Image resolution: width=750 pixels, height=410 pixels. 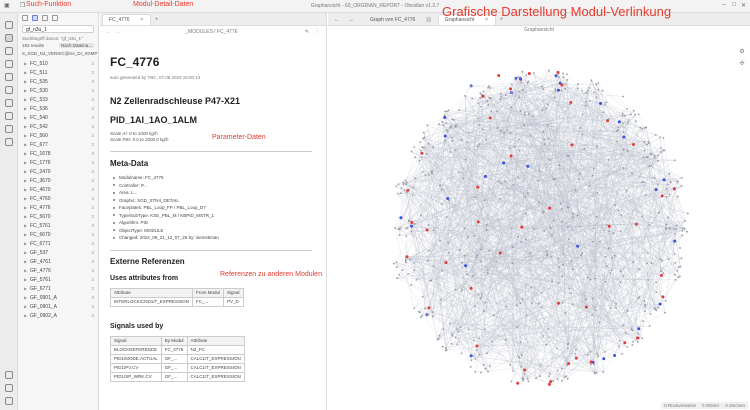 I want to click on folder-icon: ❐, so click(x=23, y=6).